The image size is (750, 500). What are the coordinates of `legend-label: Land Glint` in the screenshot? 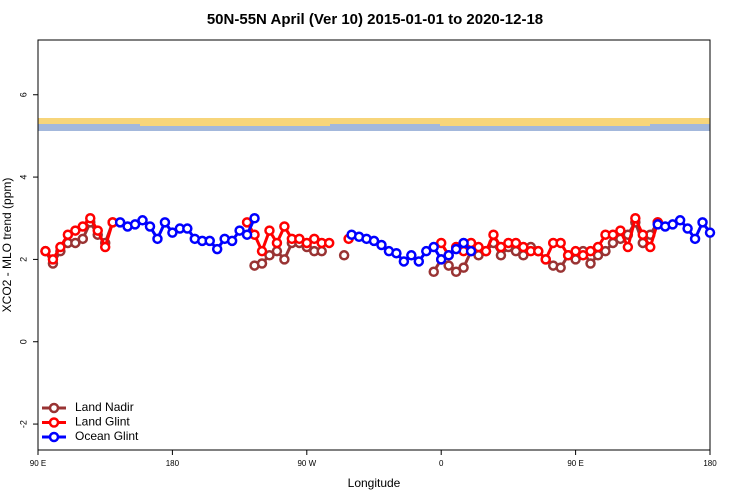 It's located at (102, 422).